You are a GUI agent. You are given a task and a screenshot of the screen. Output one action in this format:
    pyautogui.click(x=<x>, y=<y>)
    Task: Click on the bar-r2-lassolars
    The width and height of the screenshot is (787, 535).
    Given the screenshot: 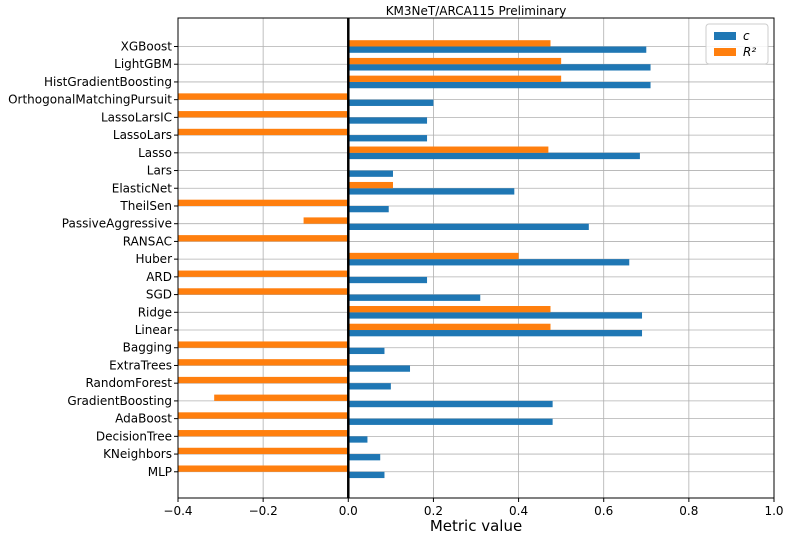 What is the action you would take?
    pyautogui.click(x=263, y=132)
    